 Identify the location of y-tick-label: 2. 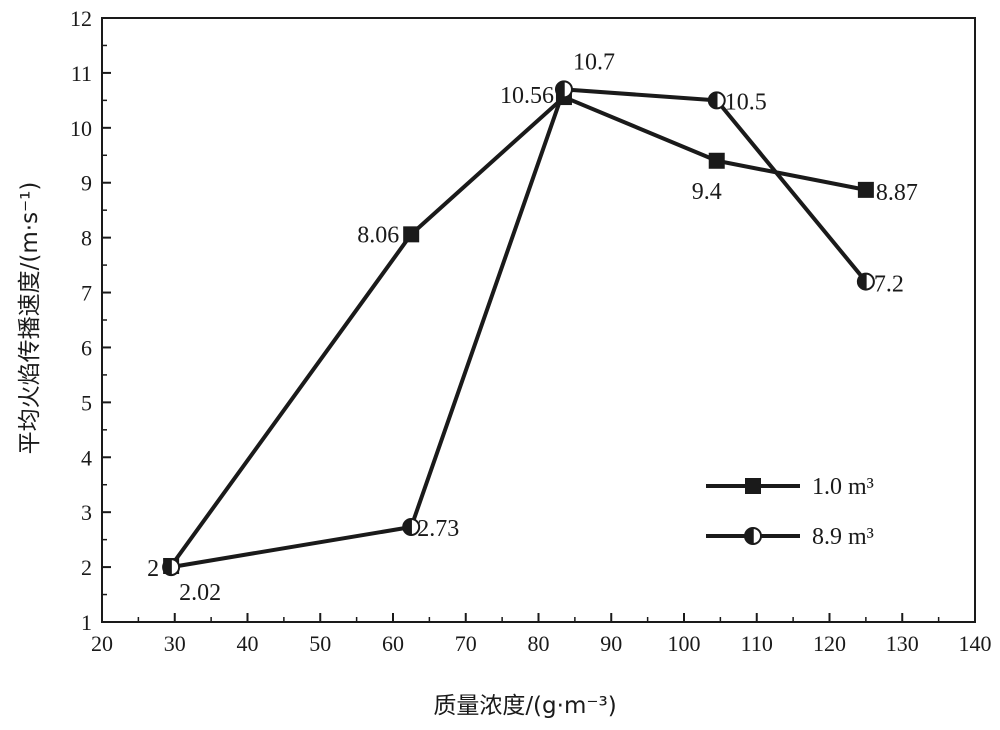
(86, 567).